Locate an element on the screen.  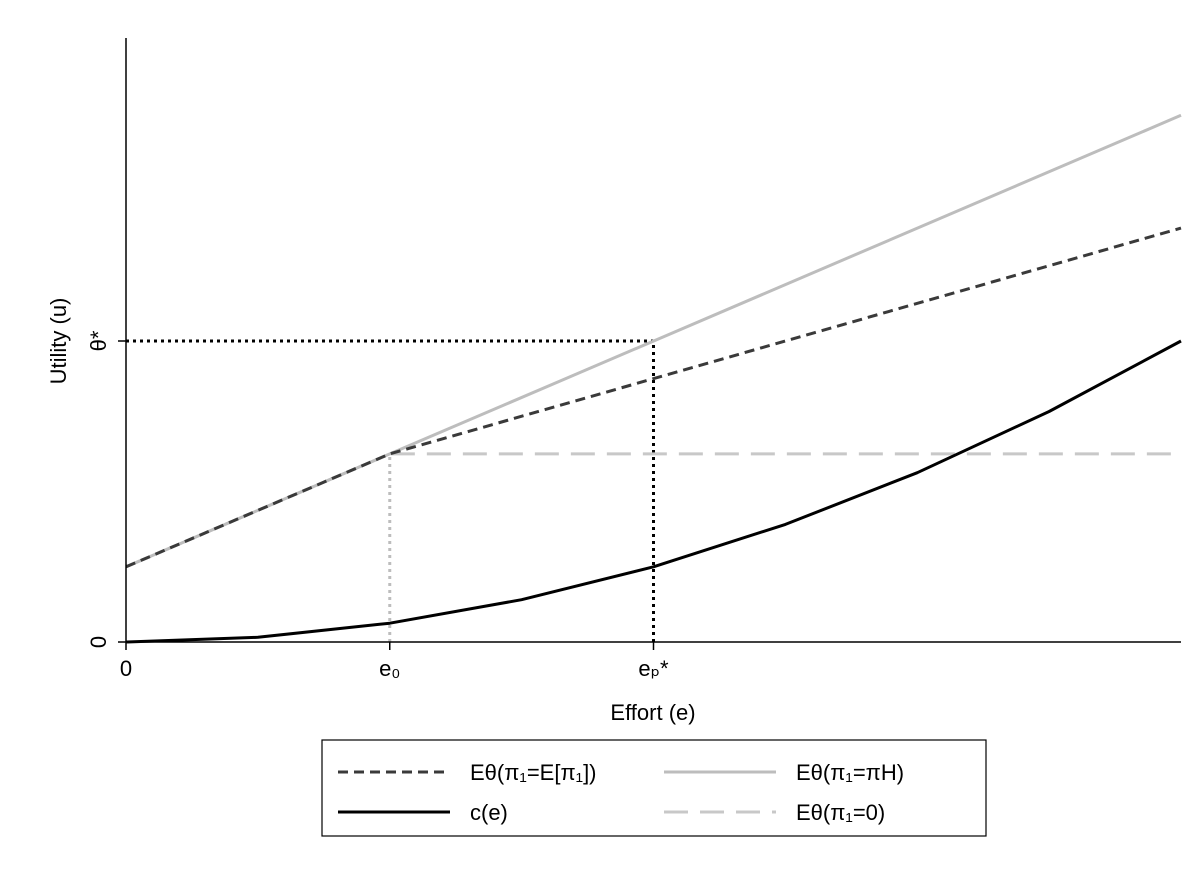
x-axis-label: Effort (e) is located at coordinates (652, 712).